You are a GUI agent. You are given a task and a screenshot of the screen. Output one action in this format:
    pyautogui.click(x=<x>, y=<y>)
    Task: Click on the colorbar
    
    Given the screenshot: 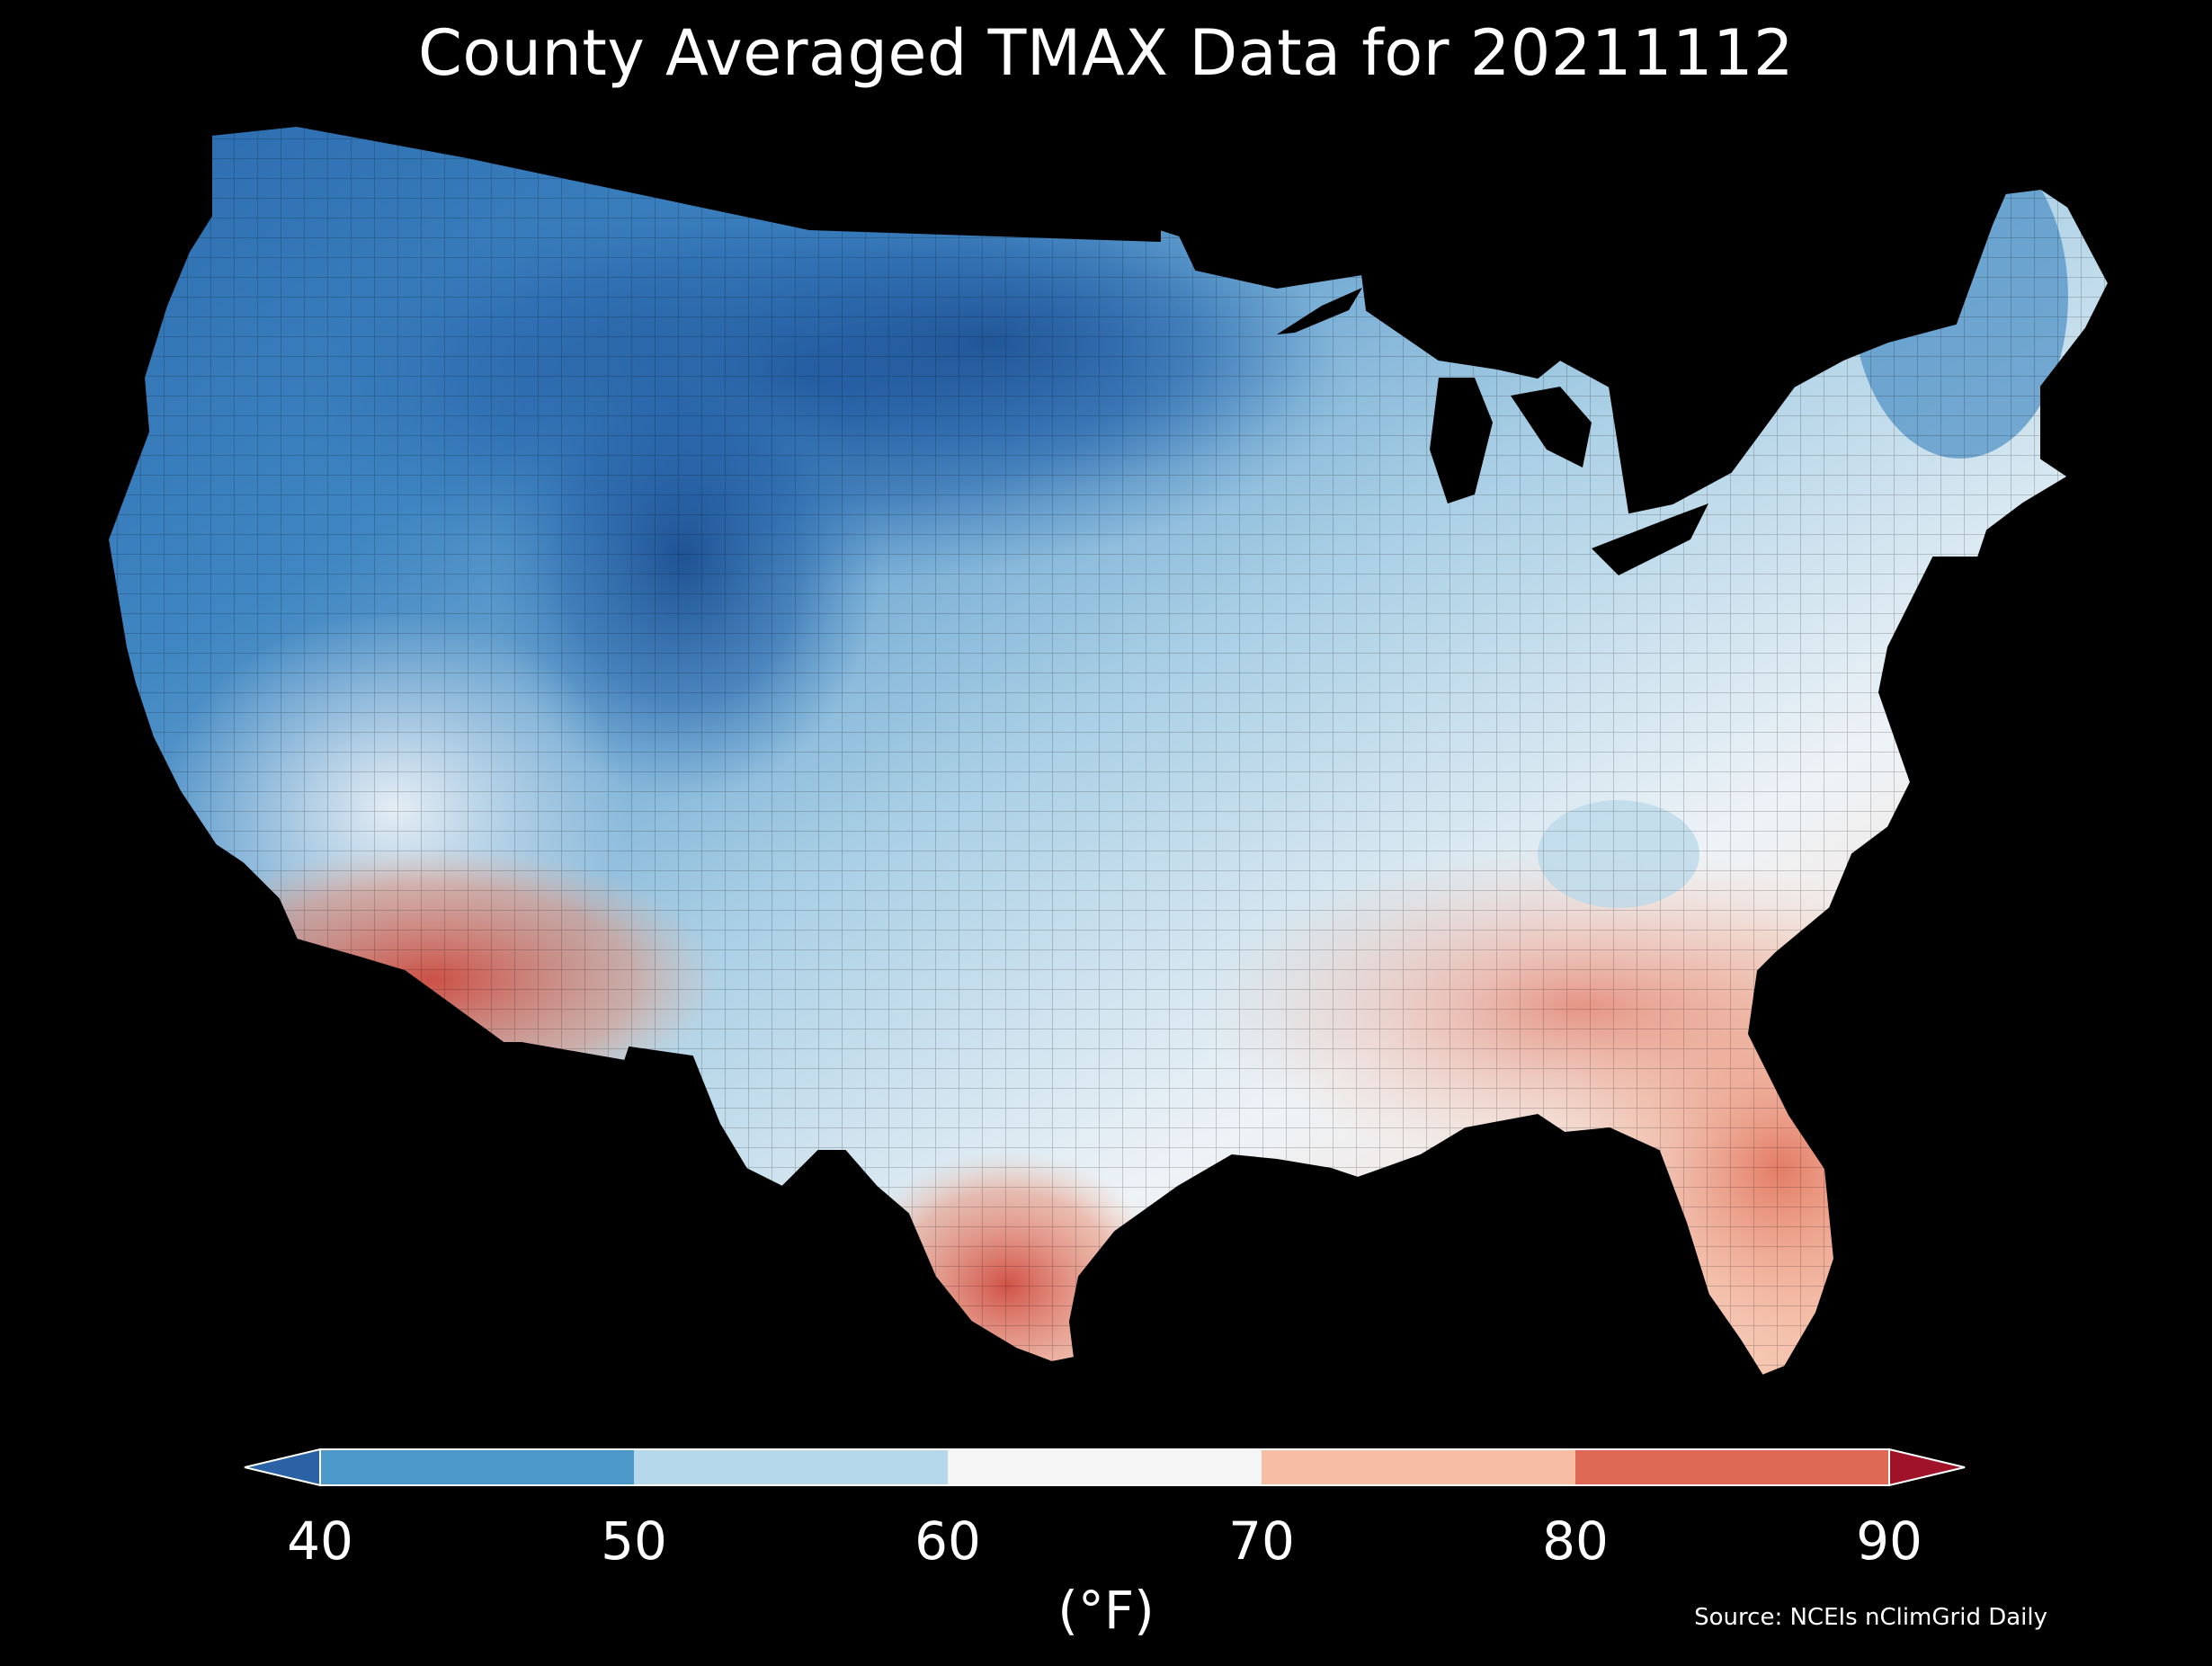 What is the action you would take?
    pyautogui.click(x=1105, y=1468)
    